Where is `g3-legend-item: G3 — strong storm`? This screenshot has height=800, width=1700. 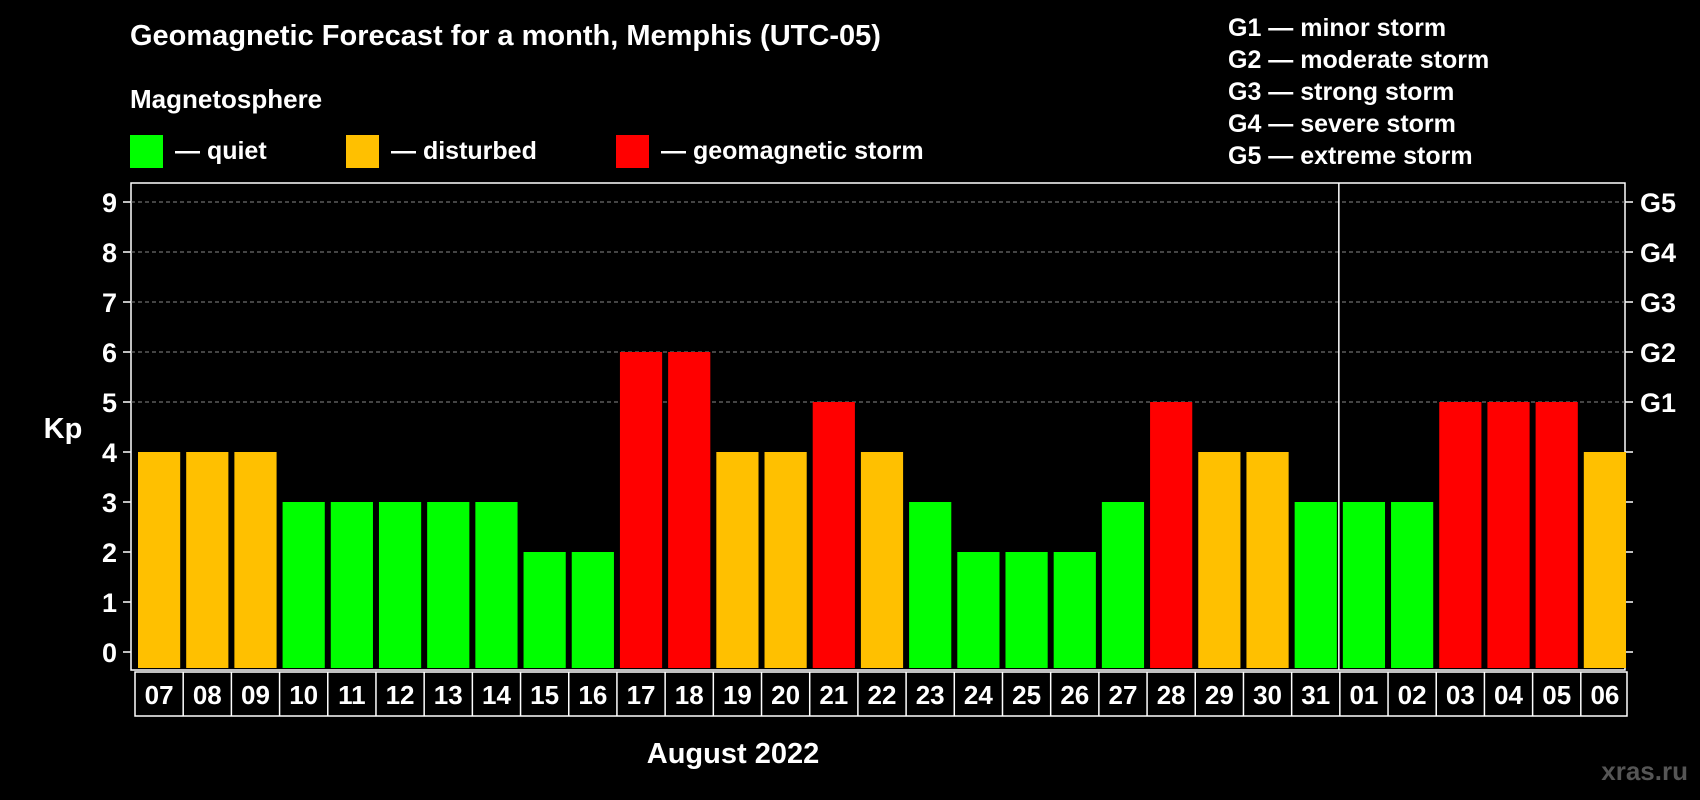 g3-legend-item: G3 — strong storm is located at coordinates (1341, 92).